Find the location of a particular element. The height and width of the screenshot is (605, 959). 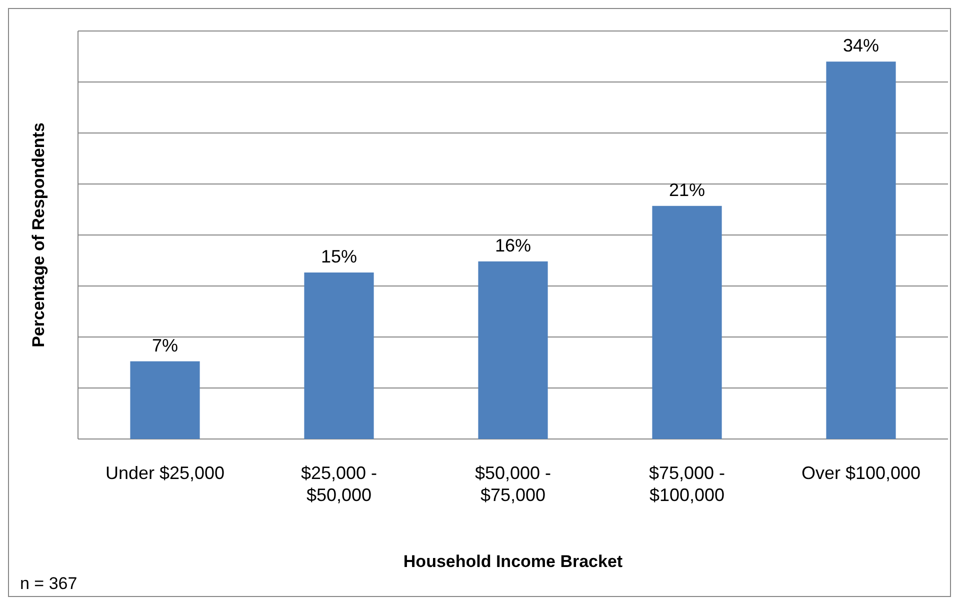

data-label: 34% is located at coordinates (861, 46).